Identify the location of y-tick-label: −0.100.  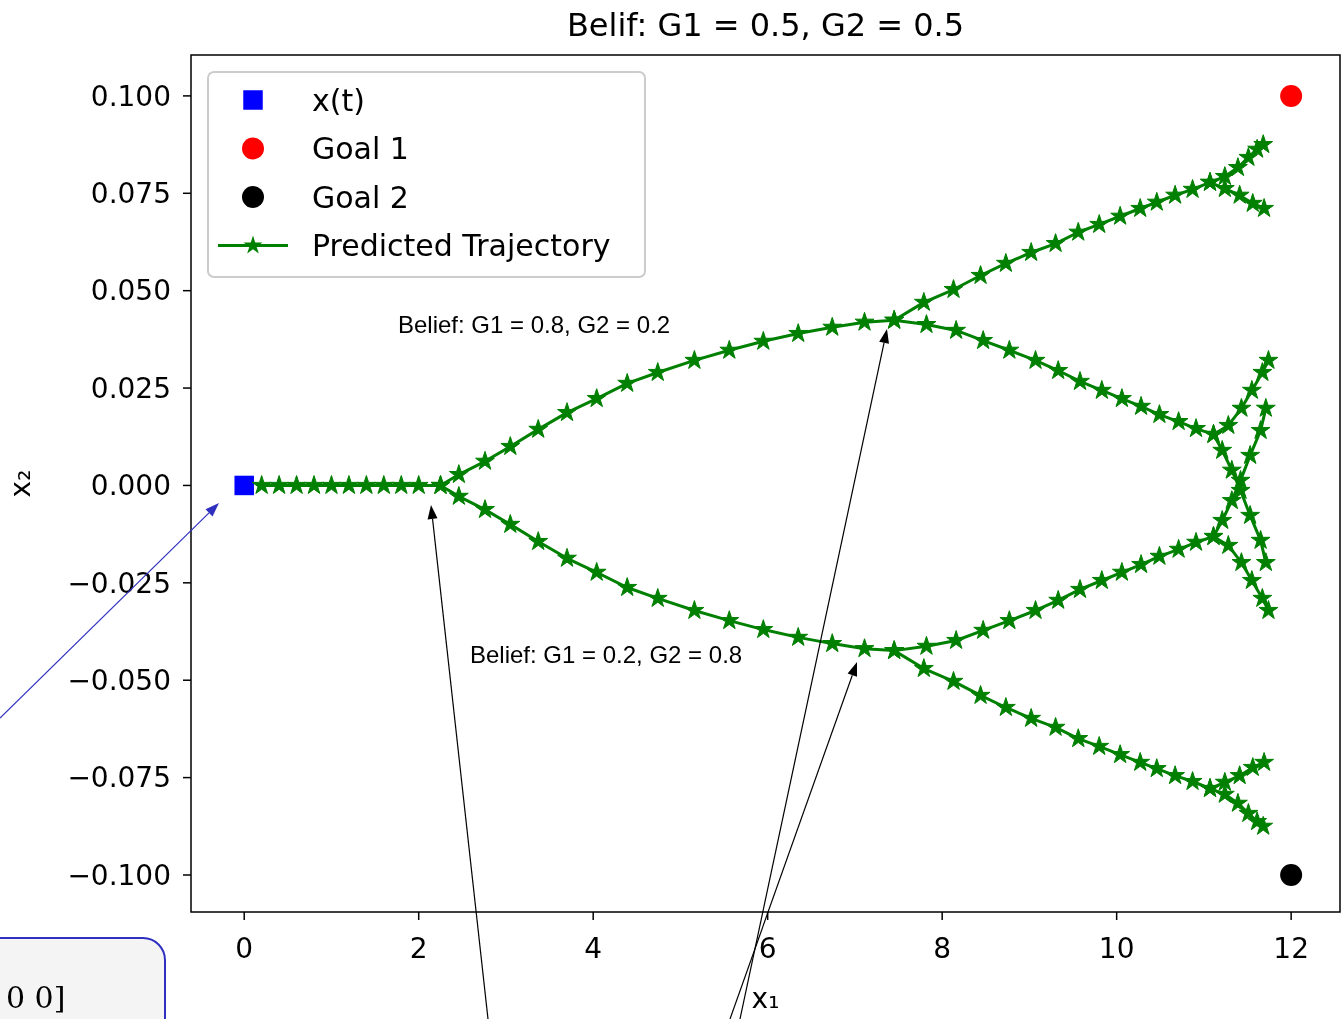
(119, 875).